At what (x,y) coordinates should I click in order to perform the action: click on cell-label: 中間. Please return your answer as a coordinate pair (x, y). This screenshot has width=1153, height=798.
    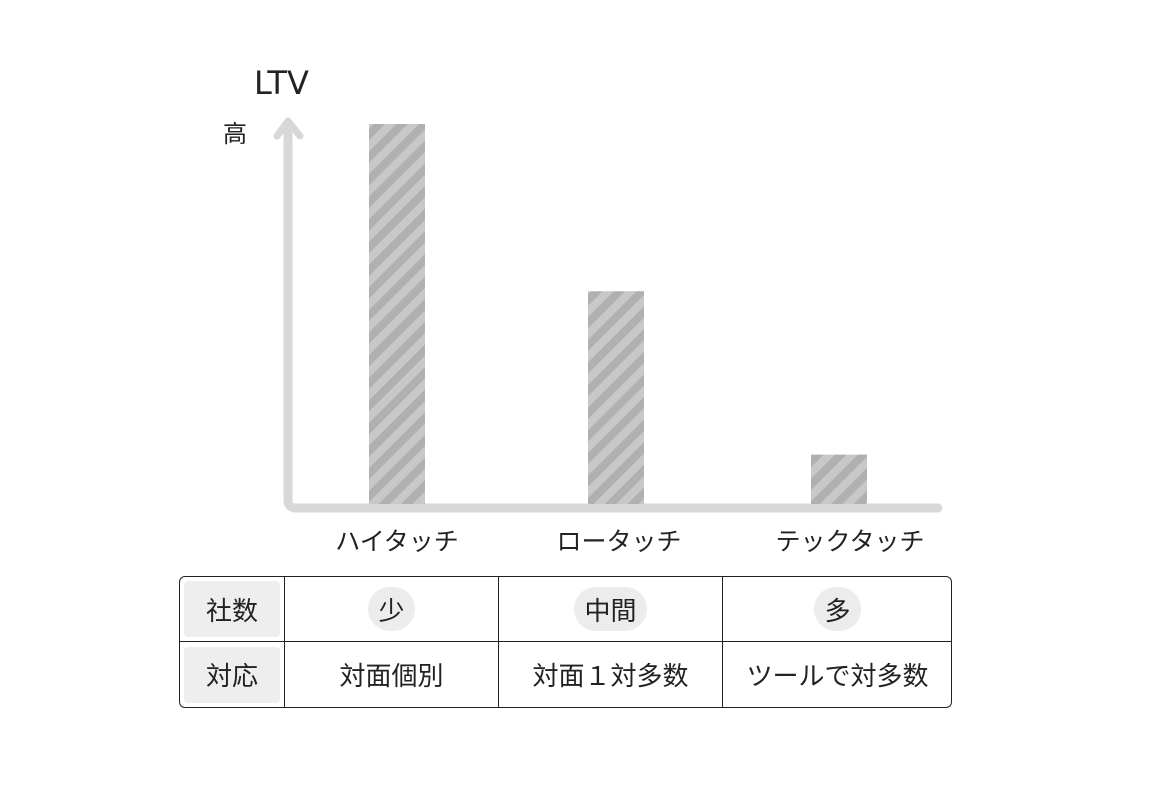
    Looking at the image, I should click on (610, 611).